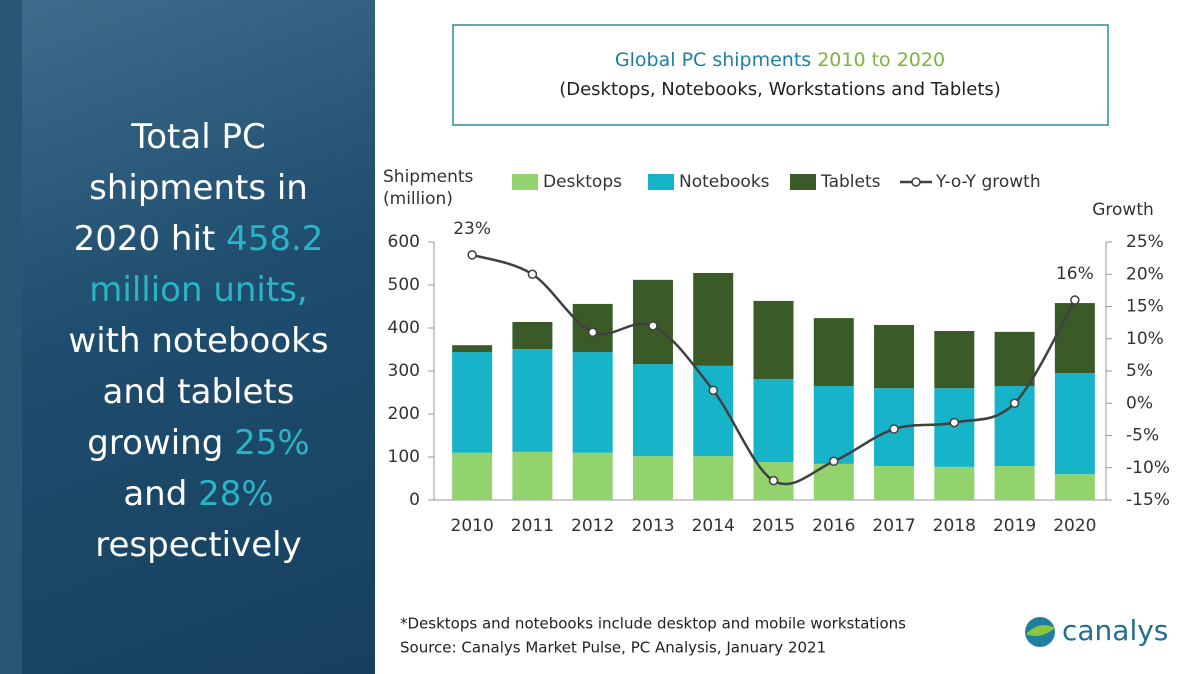 The image size is (1200, 674). I want to click on x-tick-label: 2017, so click(893, 526).